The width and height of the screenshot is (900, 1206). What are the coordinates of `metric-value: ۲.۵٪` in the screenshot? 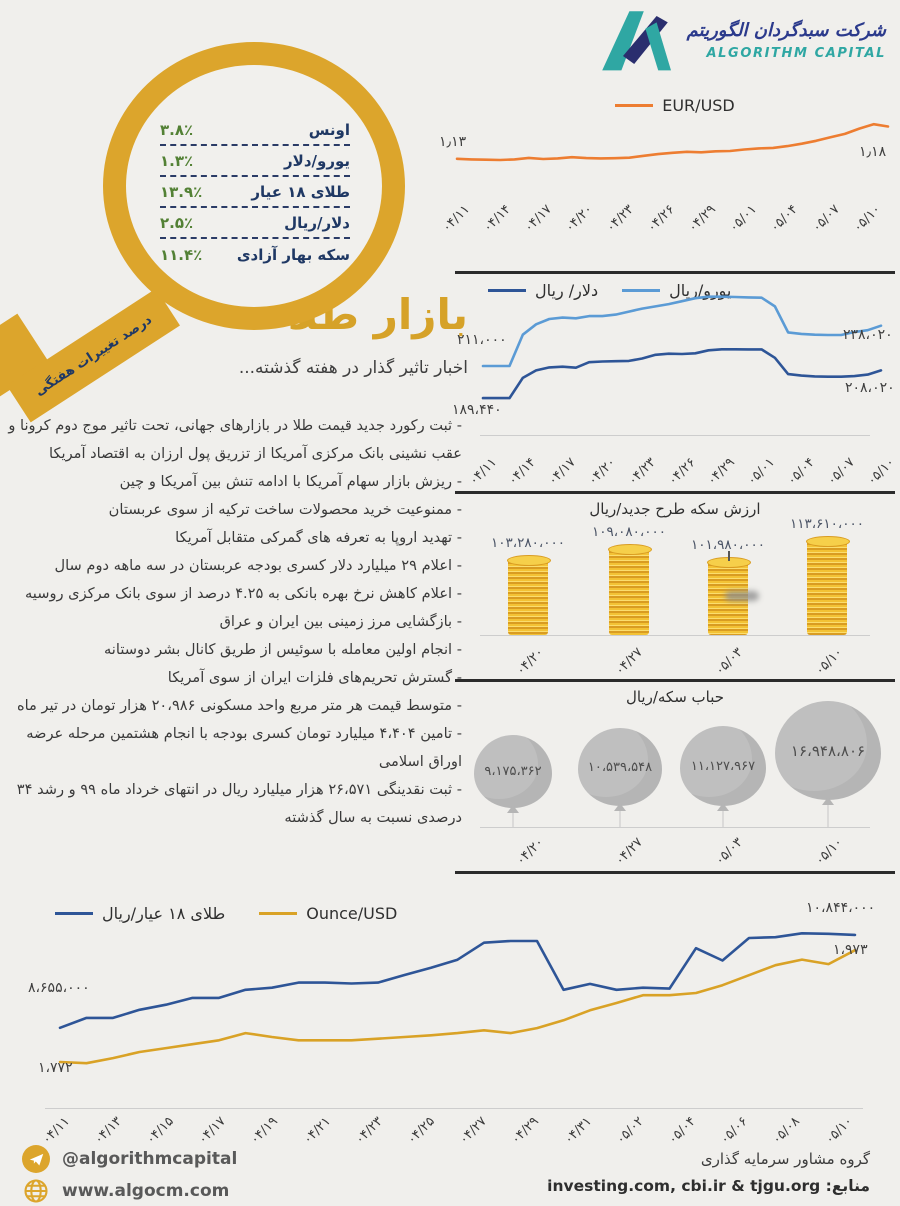 It's located at (177, 222).